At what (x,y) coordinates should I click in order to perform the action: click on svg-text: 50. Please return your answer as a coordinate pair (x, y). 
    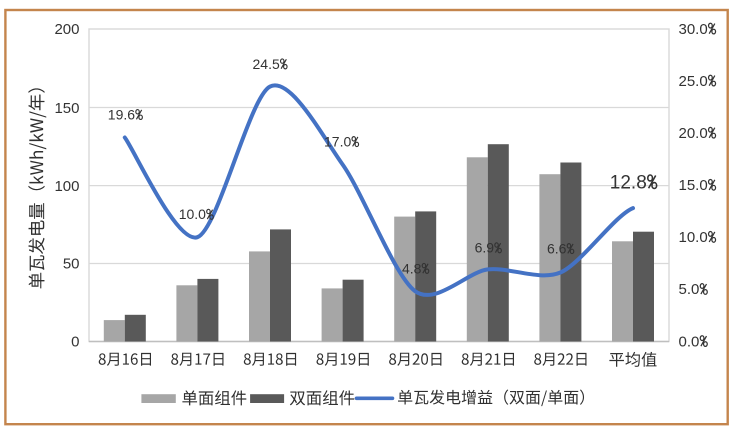
    Looking at the image, I should click on (71, 264).